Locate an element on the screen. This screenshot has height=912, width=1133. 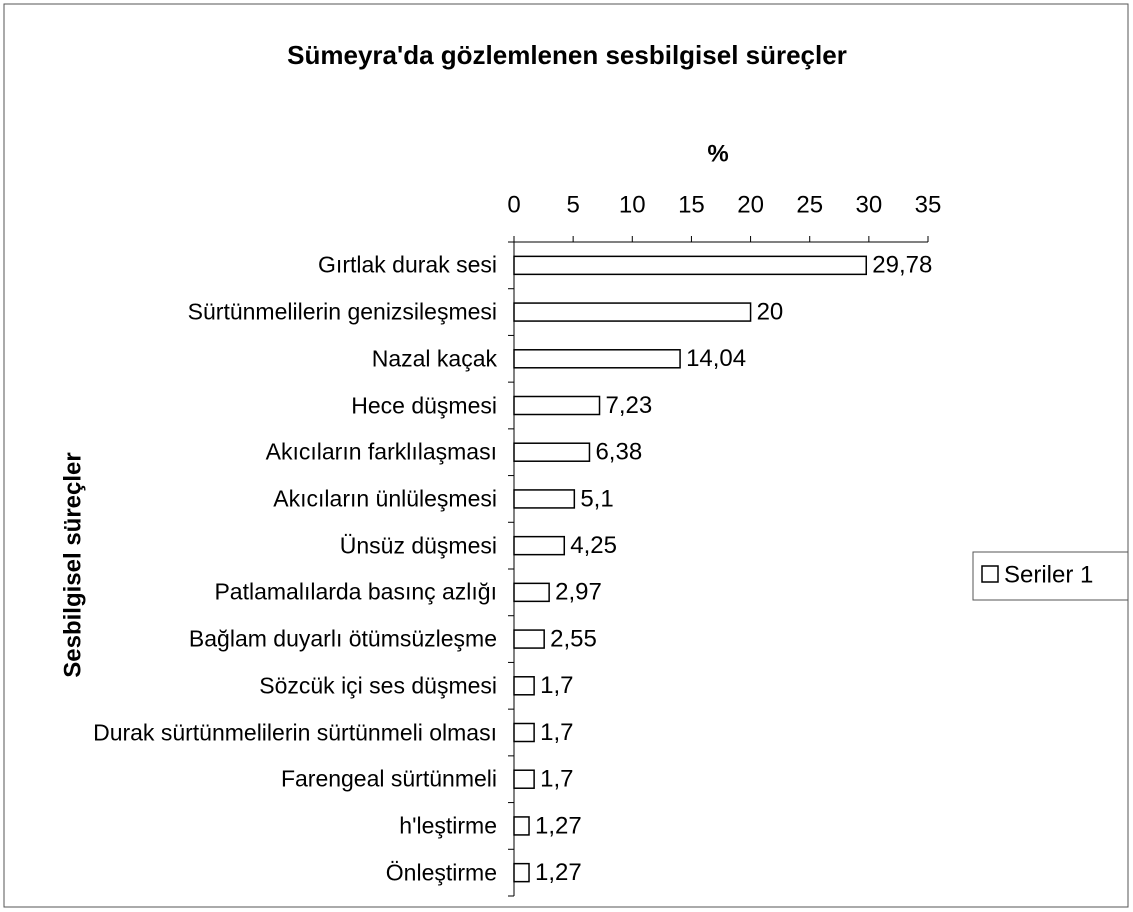
legend-box is located at coordinates (1050, 576).